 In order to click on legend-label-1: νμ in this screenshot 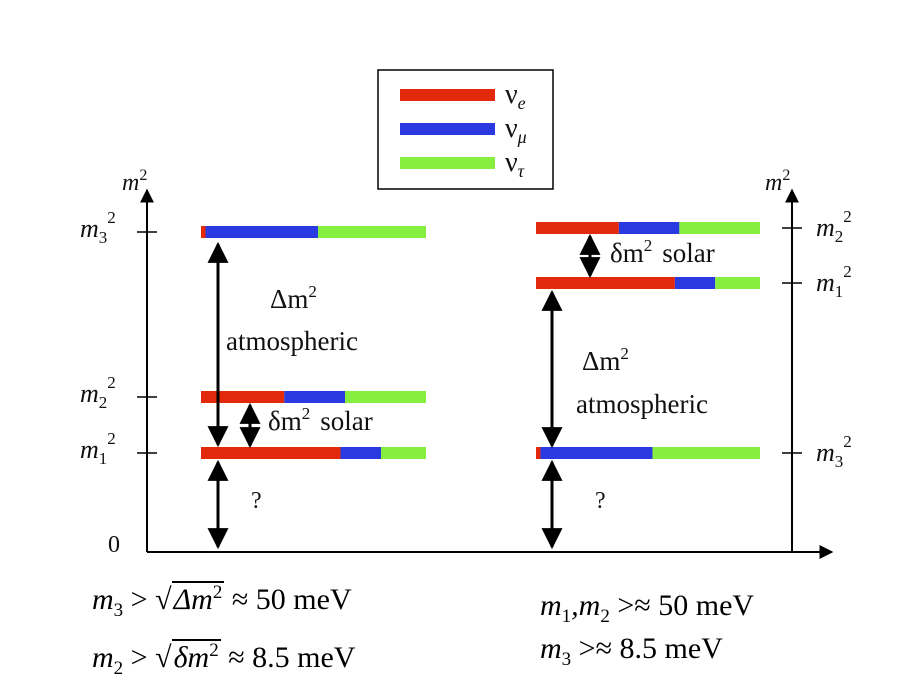, I will do `click(516, 130)`.